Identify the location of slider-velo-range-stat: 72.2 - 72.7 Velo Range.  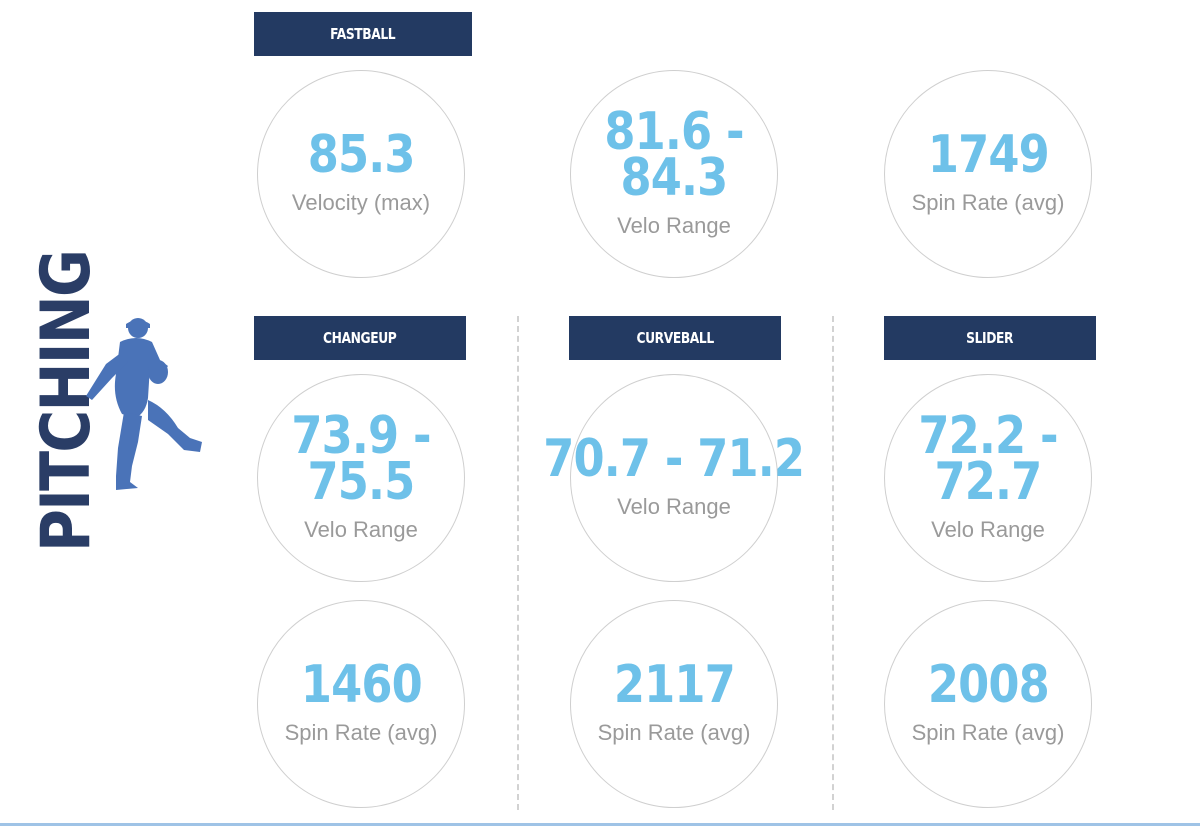
(988, 478).